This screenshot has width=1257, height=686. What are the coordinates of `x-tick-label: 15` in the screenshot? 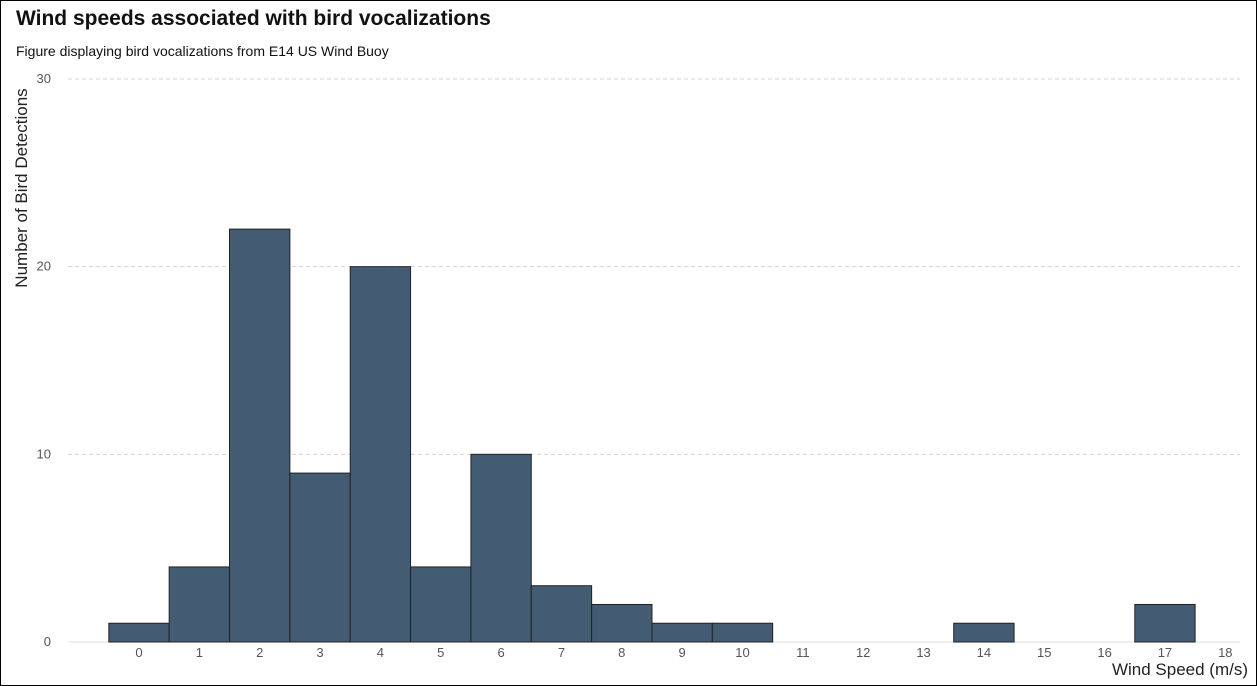 It's located at (1044, 652).